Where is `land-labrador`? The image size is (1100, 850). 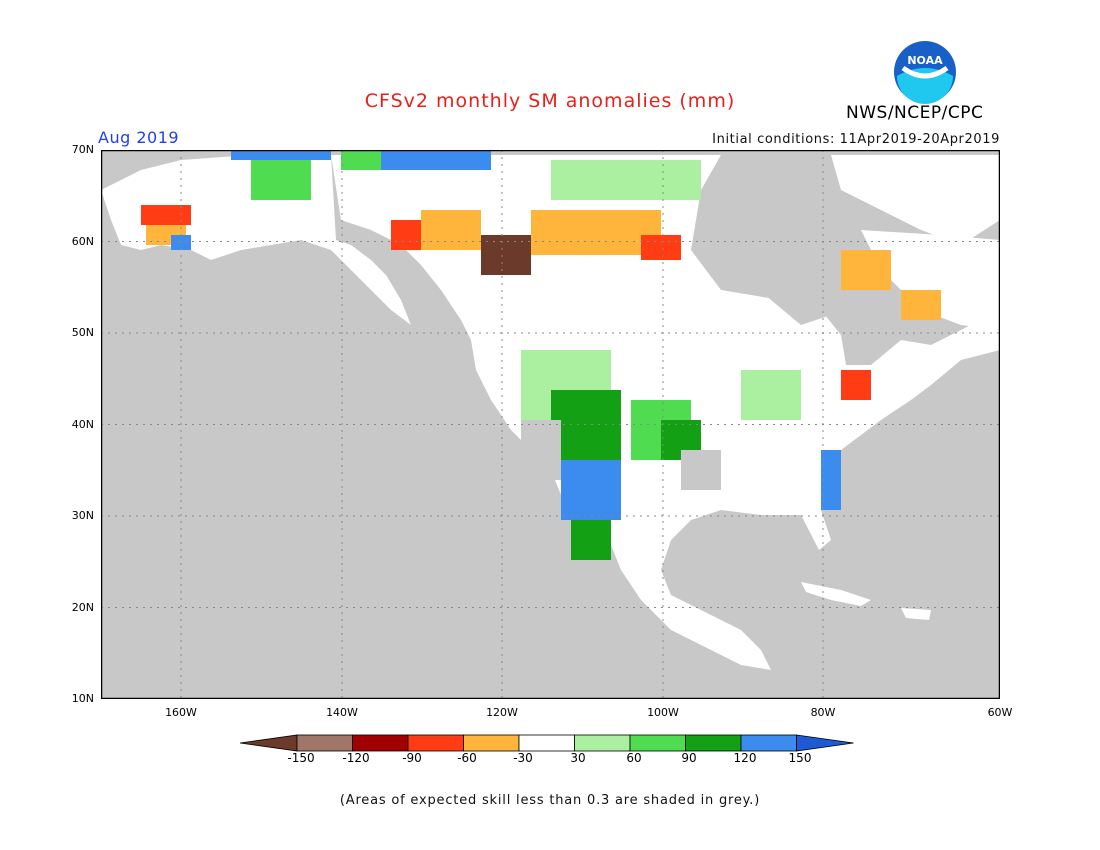
land-labrador is located at coordinates (930, 280).